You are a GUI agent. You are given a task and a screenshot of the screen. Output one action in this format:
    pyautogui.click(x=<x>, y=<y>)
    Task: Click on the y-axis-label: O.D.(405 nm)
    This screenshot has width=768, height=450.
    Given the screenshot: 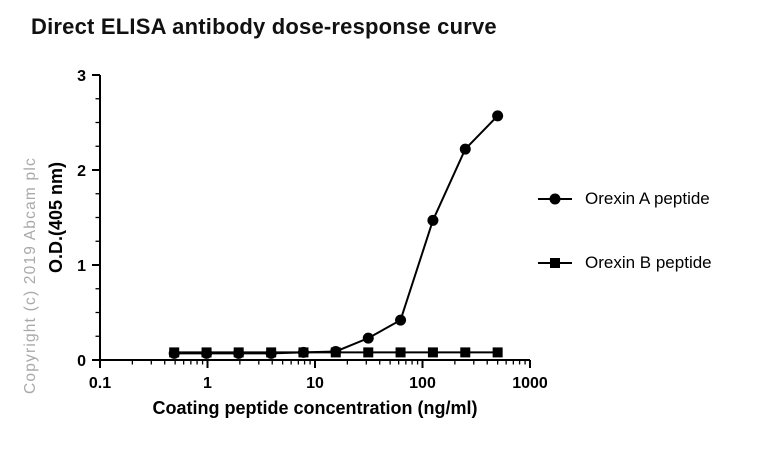 What is the action you would take?
    pyautogui.click(x=56, y=217)
    